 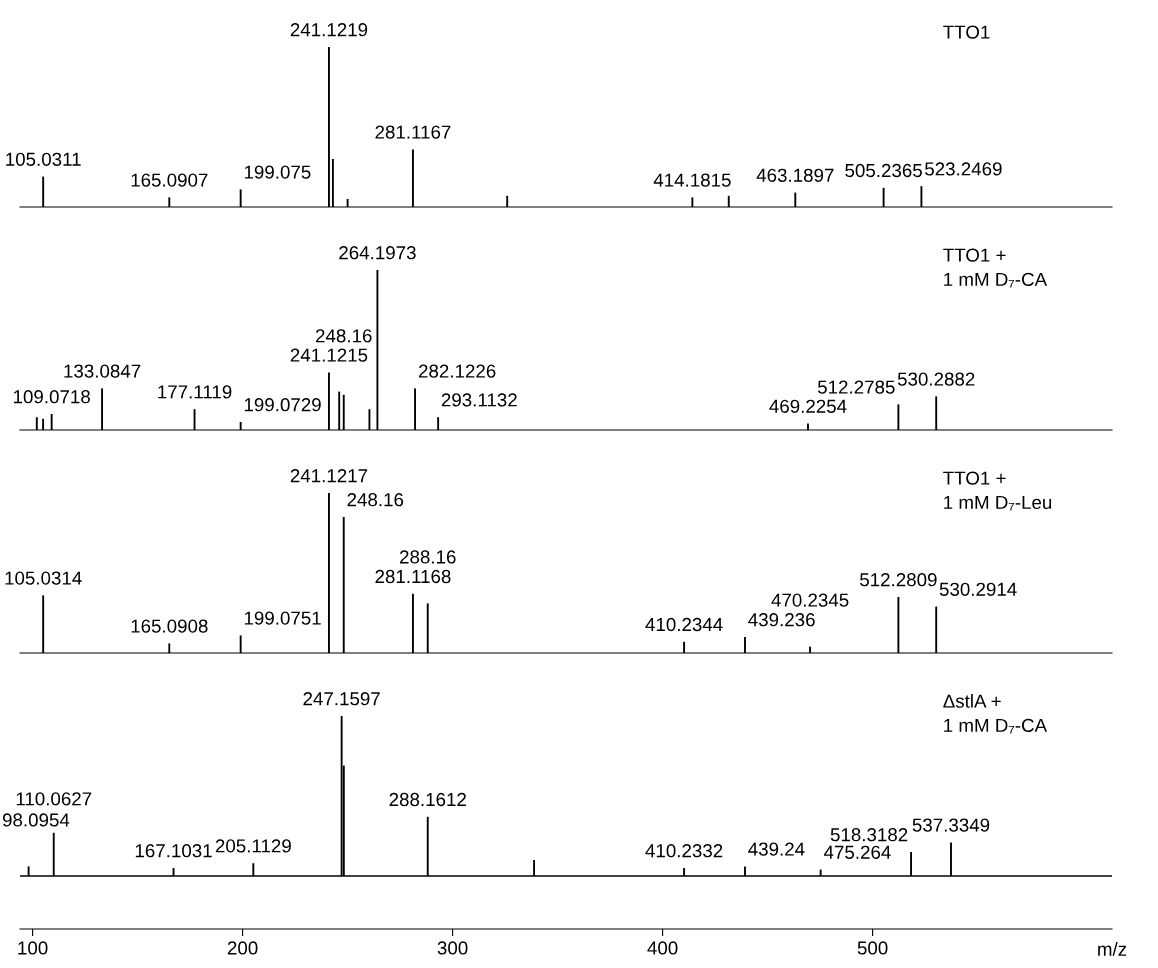 I want to click on annotation: 410.2332, so click(x=684, y=851).